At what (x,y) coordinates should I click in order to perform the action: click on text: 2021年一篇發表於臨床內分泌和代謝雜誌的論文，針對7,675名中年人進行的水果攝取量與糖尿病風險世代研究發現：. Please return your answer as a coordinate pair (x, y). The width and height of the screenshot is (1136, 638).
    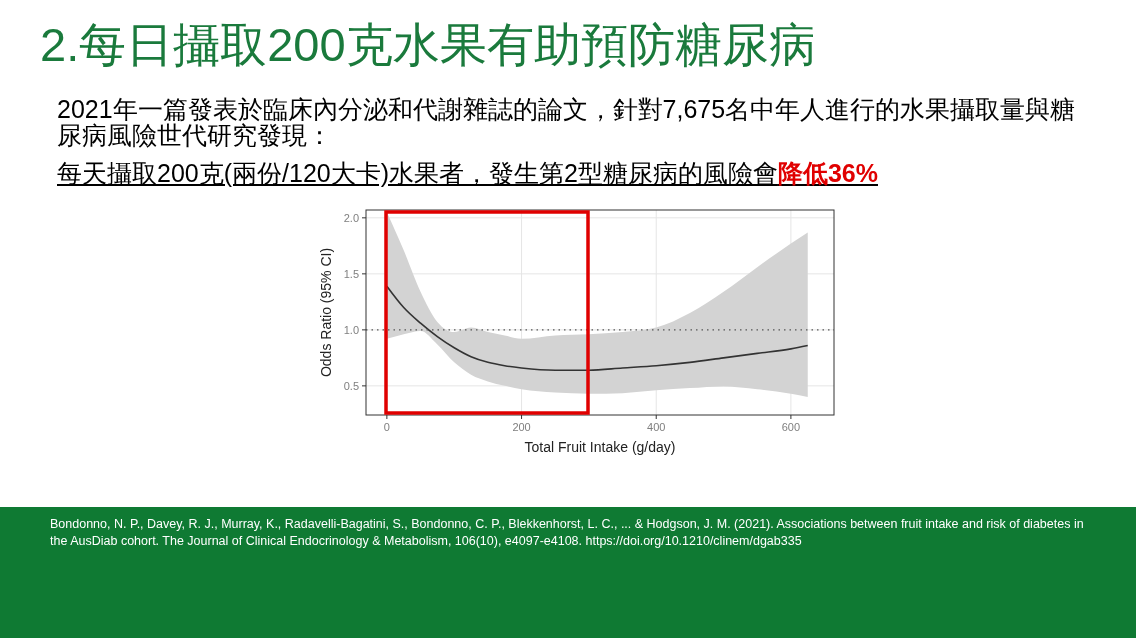
    Looking at the image, I should click on (567, 122).